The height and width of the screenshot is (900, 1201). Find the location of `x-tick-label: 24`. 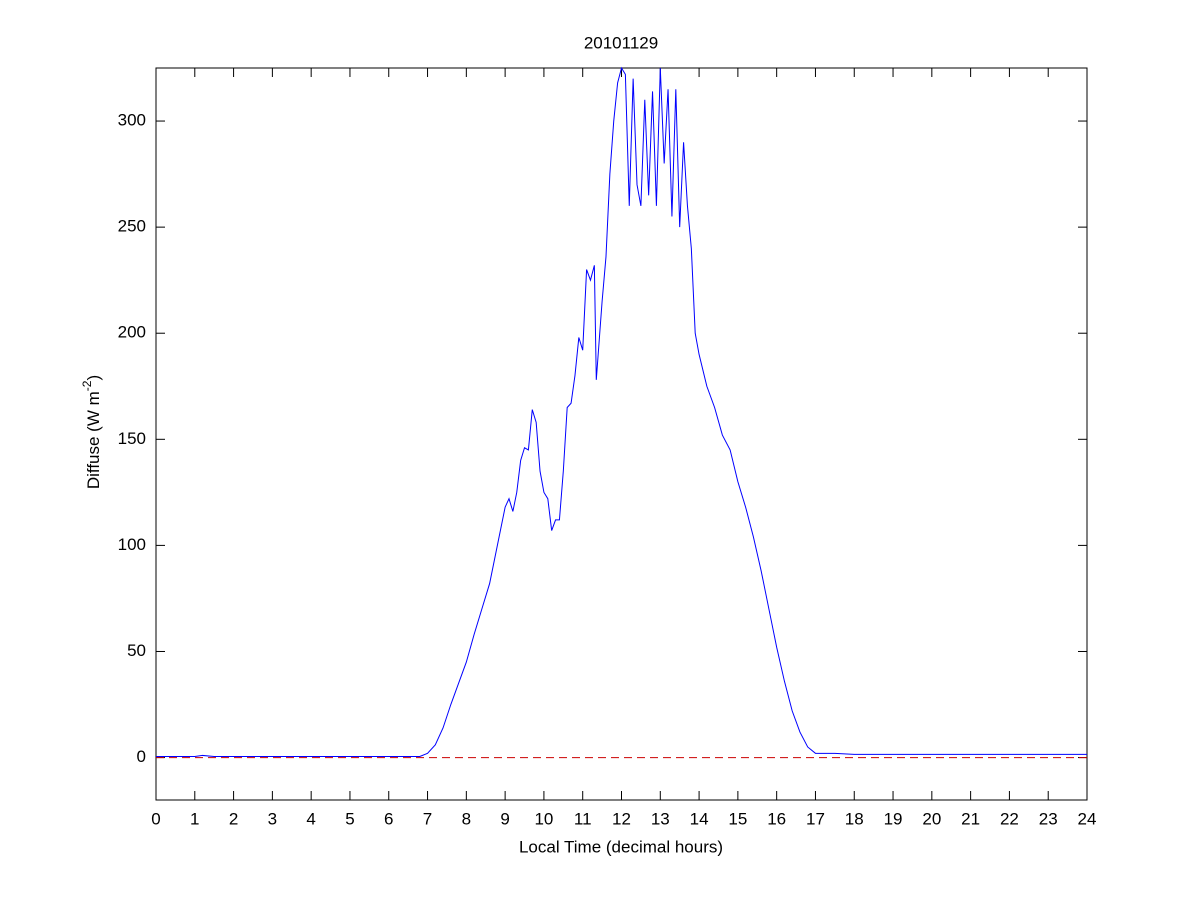

x-tick-label: 24 is located at coordinates (1087, 818).